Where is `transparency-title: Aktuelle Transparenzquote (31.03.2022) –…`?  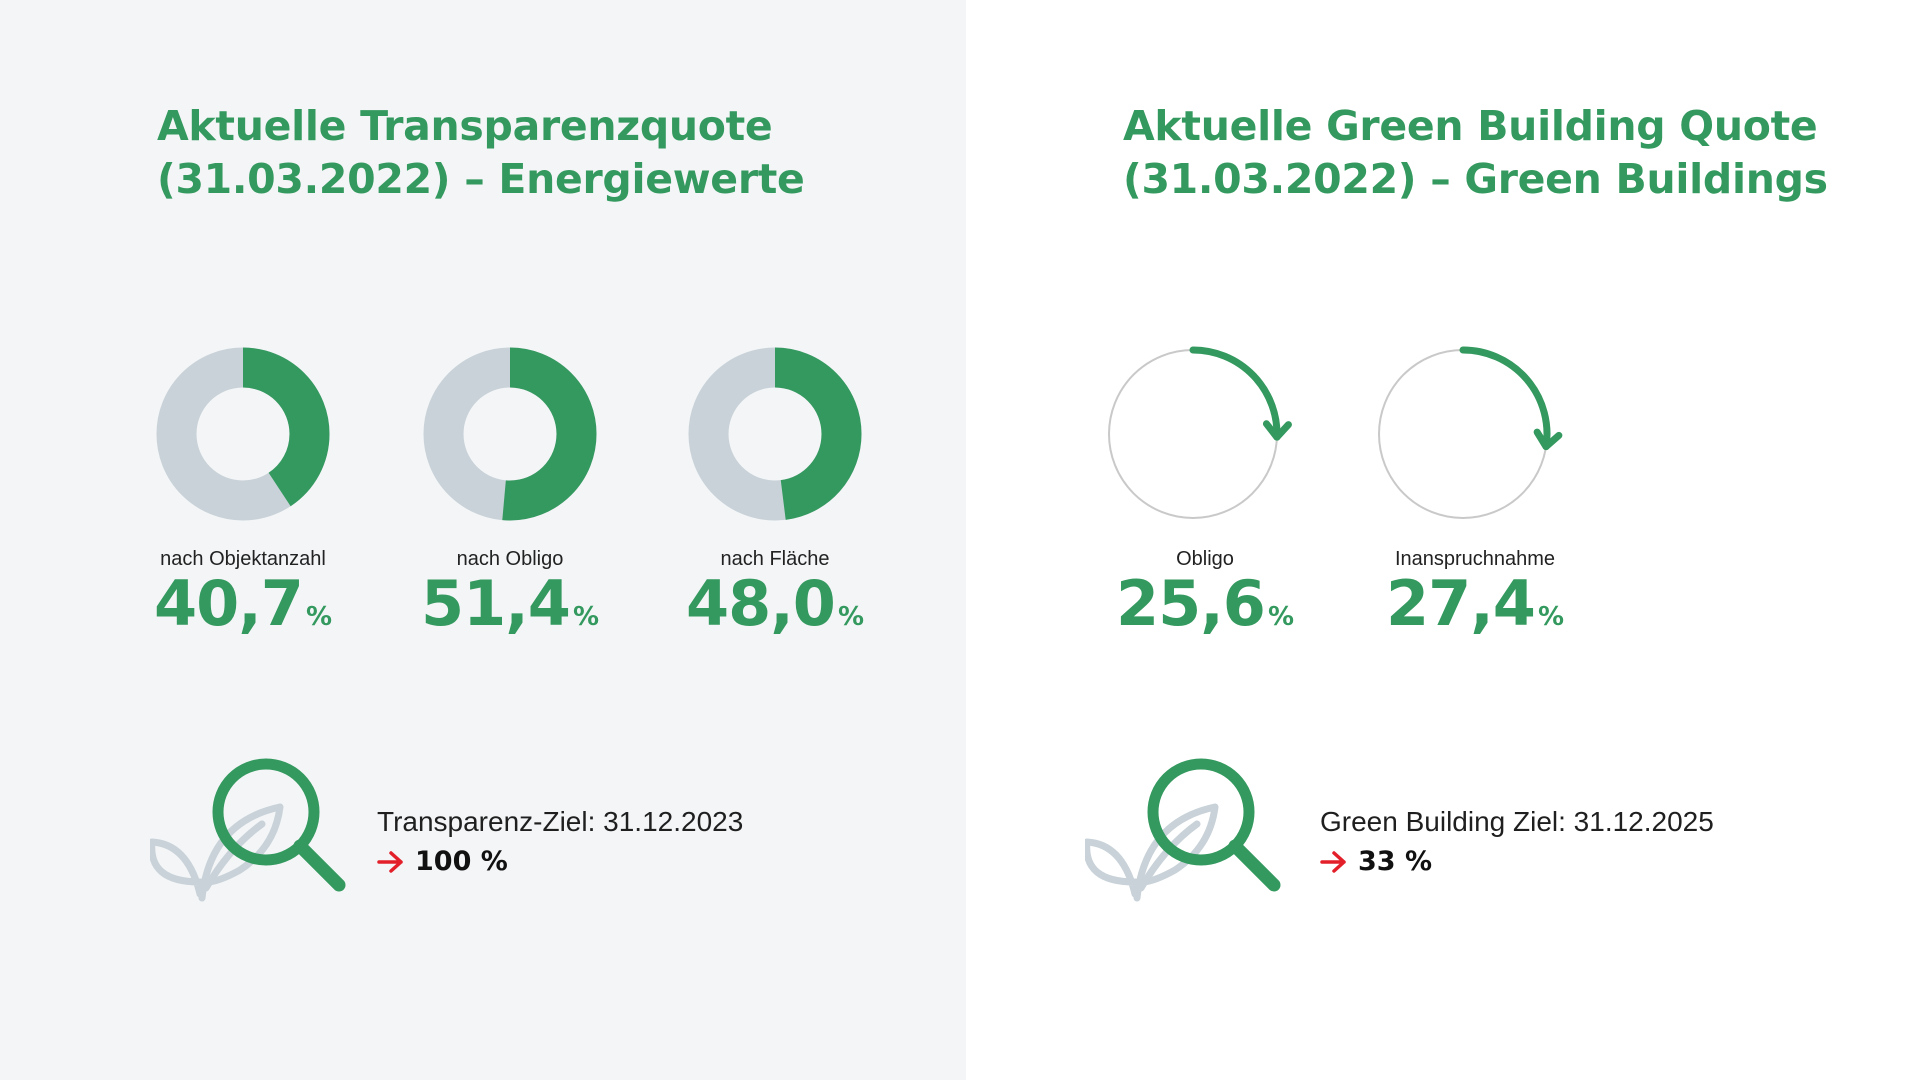 transparency-title: Aktuelle Transparenzquote (31.03.2022) –… is located at coordinates (481, 153).